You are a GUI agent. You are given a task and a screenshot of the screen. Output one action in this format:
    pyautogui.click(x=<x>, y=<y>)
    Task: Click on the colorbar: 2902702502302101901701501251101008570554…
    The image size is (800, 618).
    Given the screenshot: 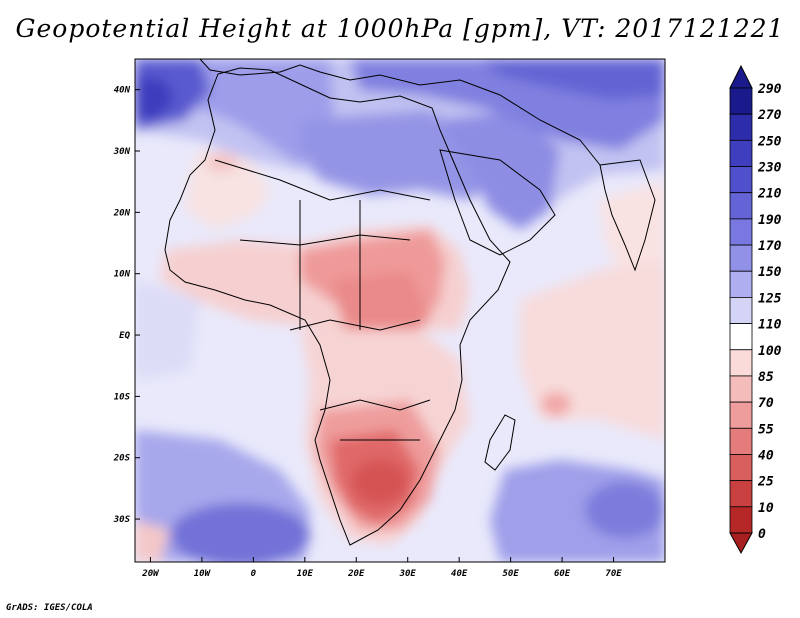 What is the action you would take?
    pyautogui.click(x=755, y=309)
    